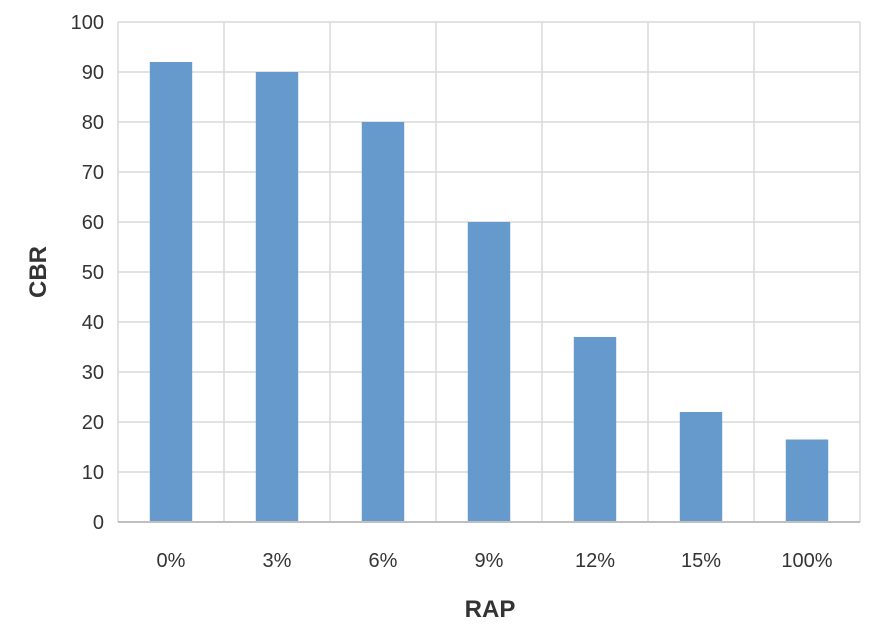 The width and height of the screenshot is (876, 628). I want to click on x-tick-label: 6%, so click(383, 561).